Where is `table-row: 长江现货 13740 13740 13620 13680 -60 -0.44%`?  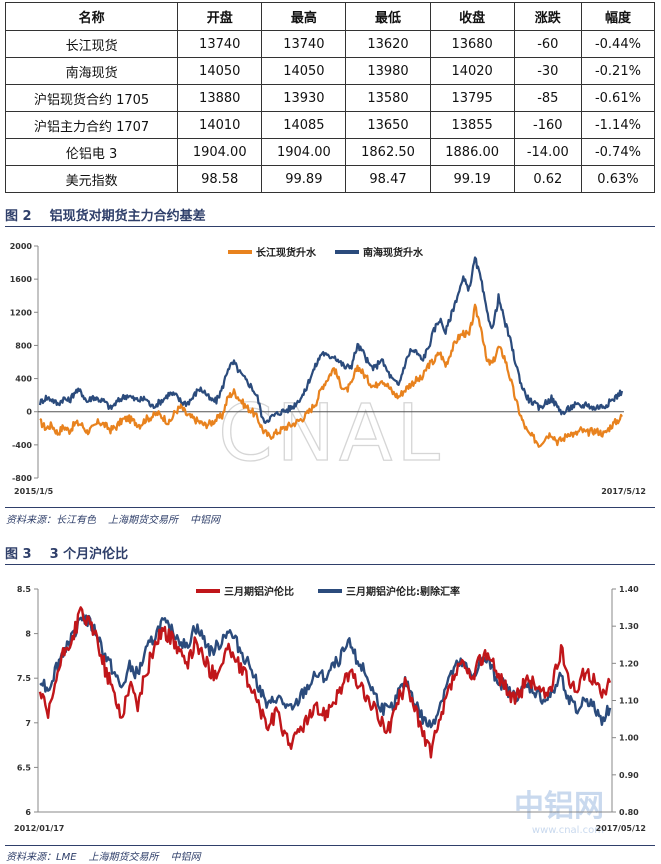 table-row: 长江现货 13740 13740 13620 13680 -60 -0.44% is located at coordinates (330, 44).